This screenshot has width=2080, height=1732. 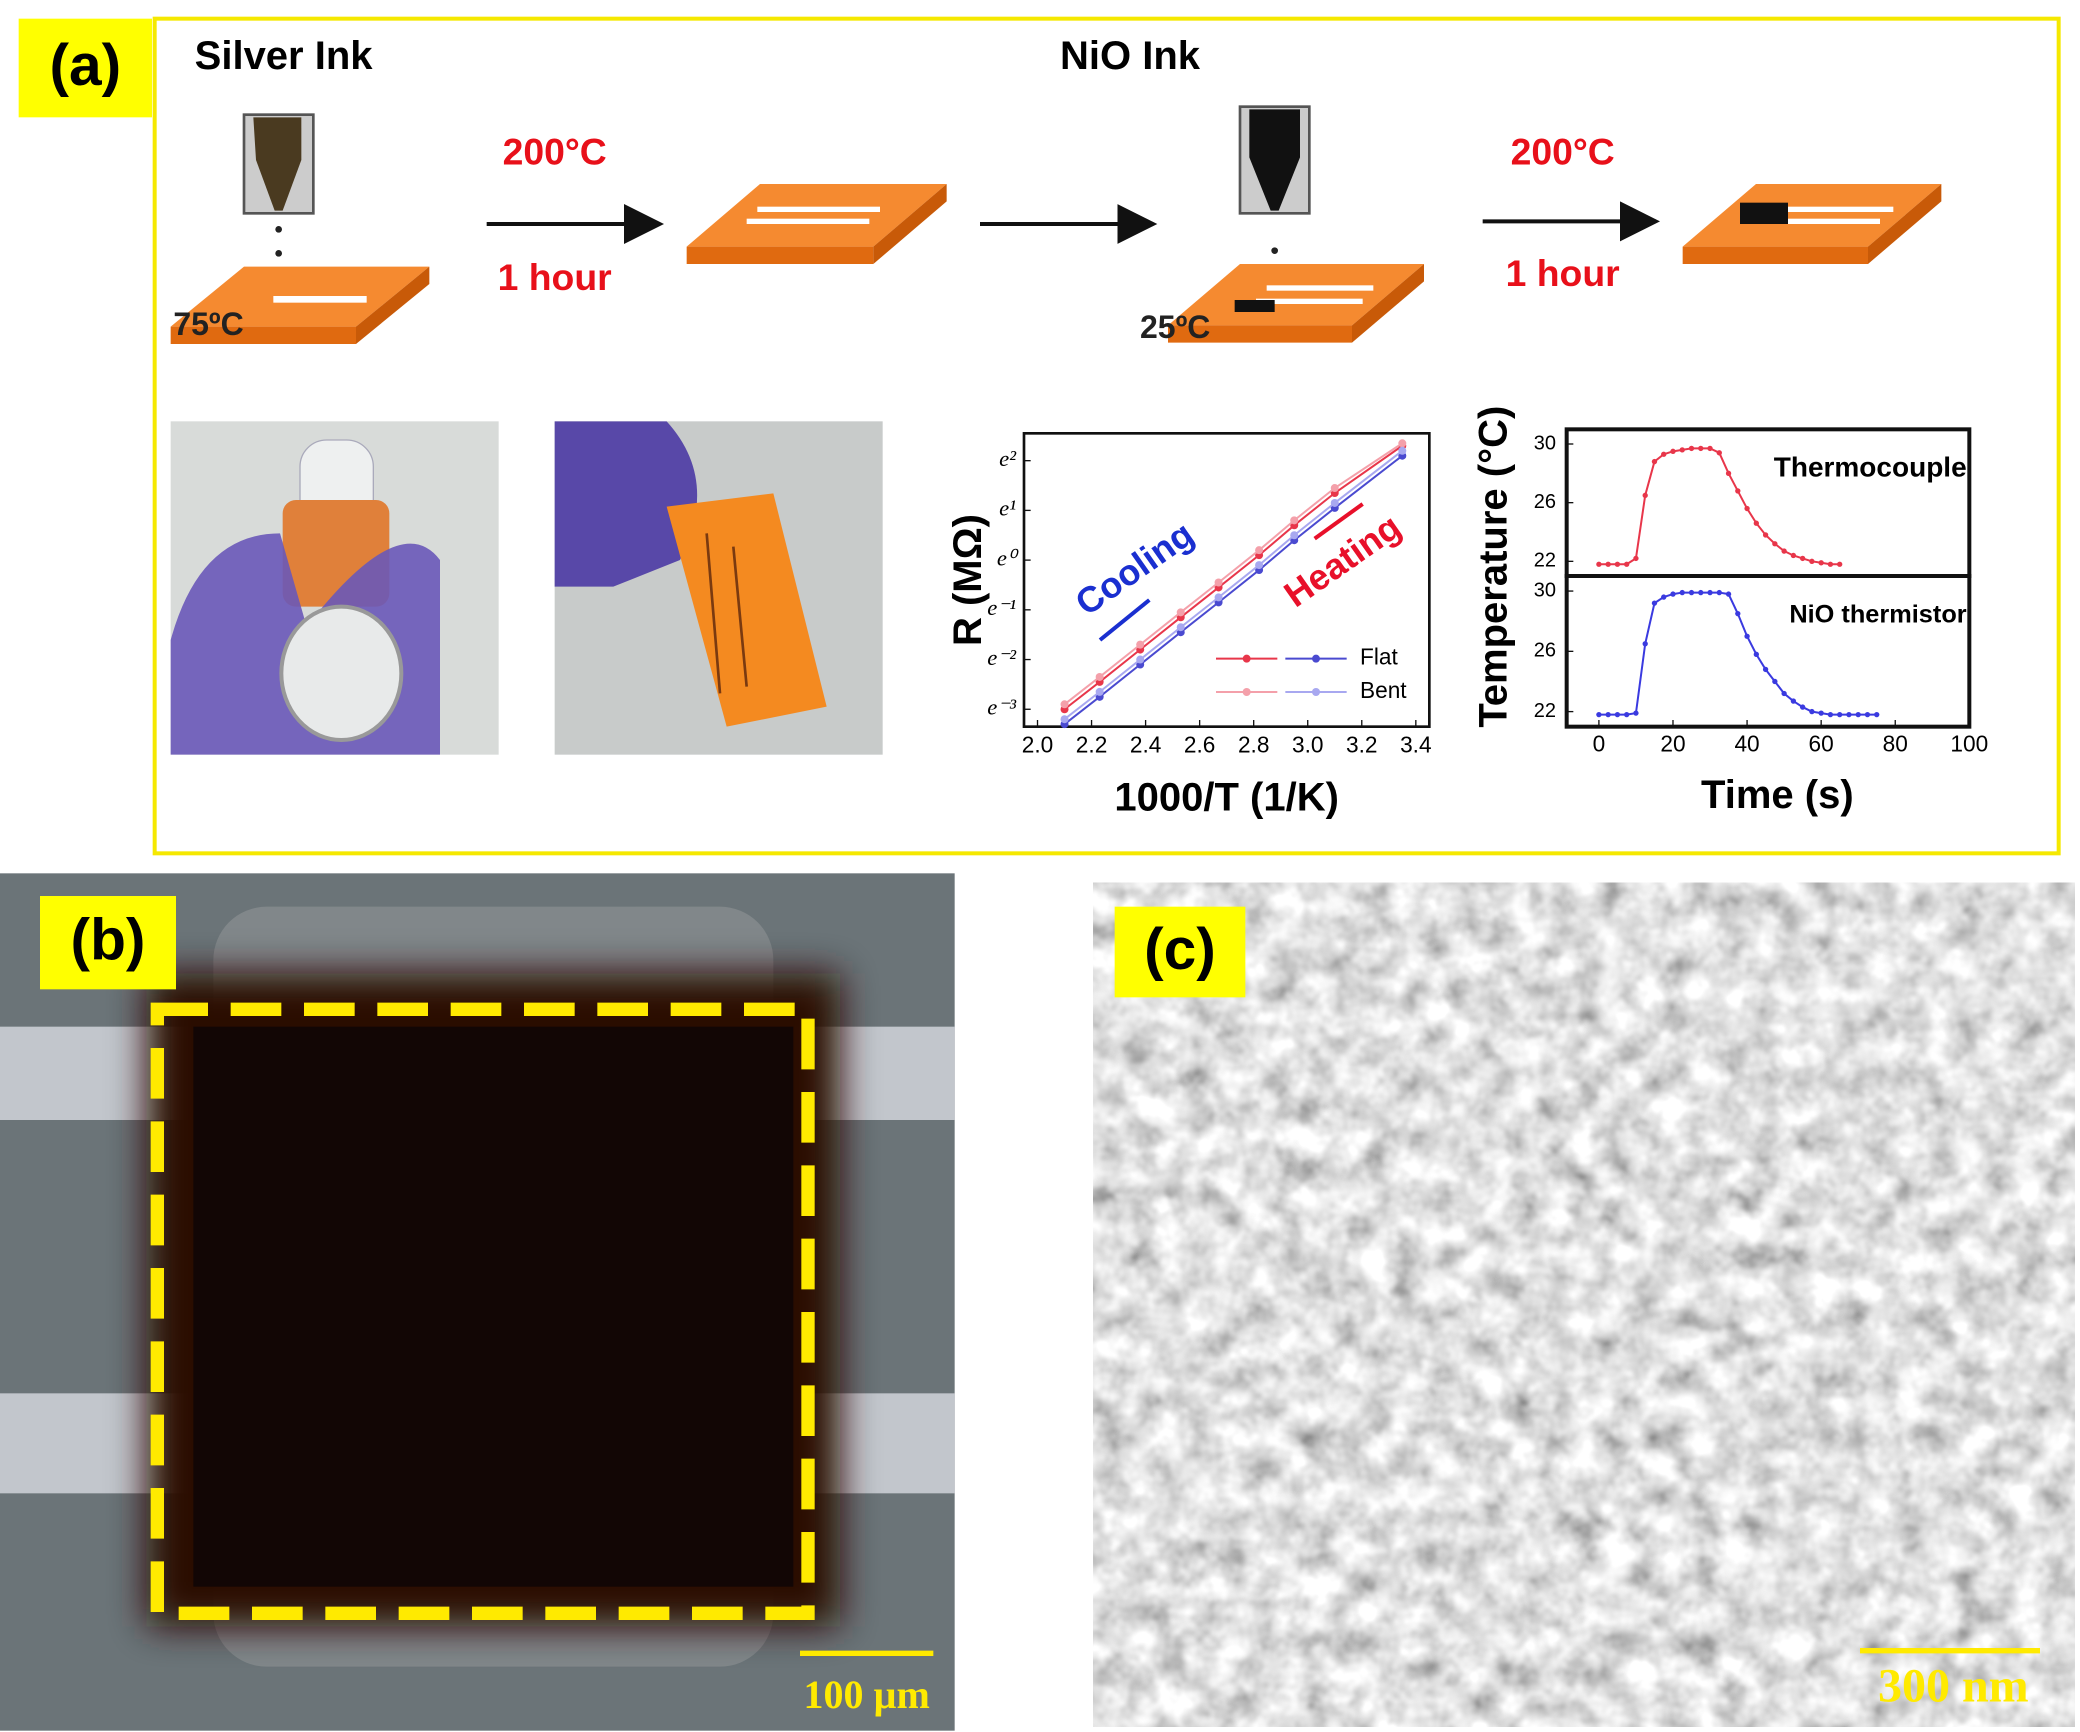 I want to click on x-tick-label: 3.0, so click(x=1308, y=745).